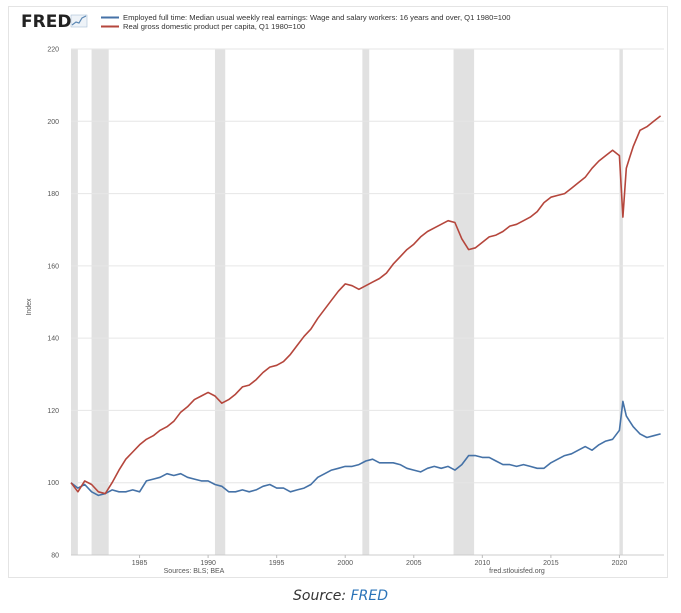  What do you see at coordinates (367, 560) in the screenshot?
I see `x-axis-ticks: 1985 1990 1995 2000 2005 2010 2015 2020` at bounding box center [367, 560].